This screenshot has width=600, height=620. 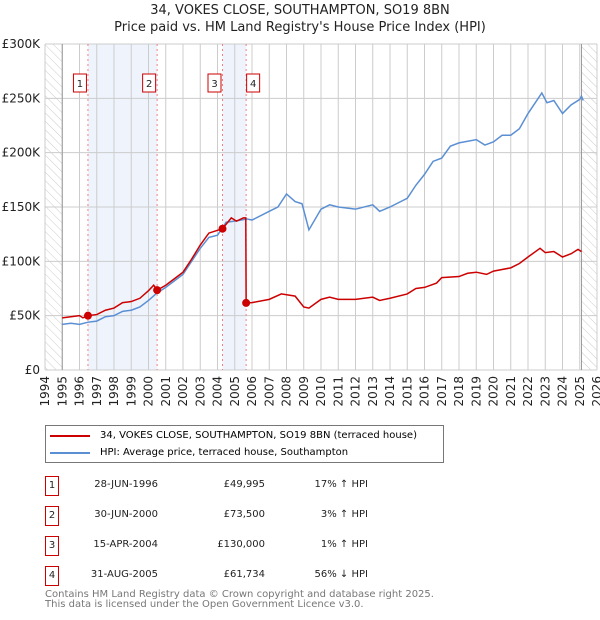 What do you see at coordinates (304, 391) in the screenshot?
I see `x-tick-label: 2009` at bounding box center [304, 391].